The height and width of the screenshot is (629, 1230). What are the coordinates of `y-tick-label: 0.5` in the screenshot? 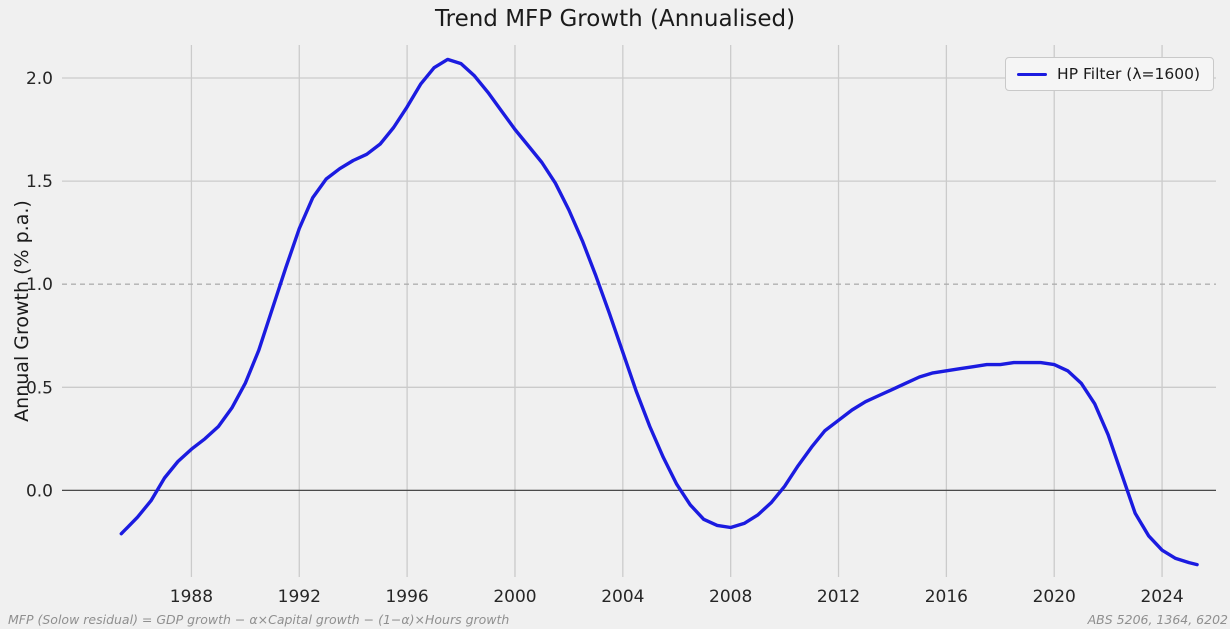 It's located at (39, 388).